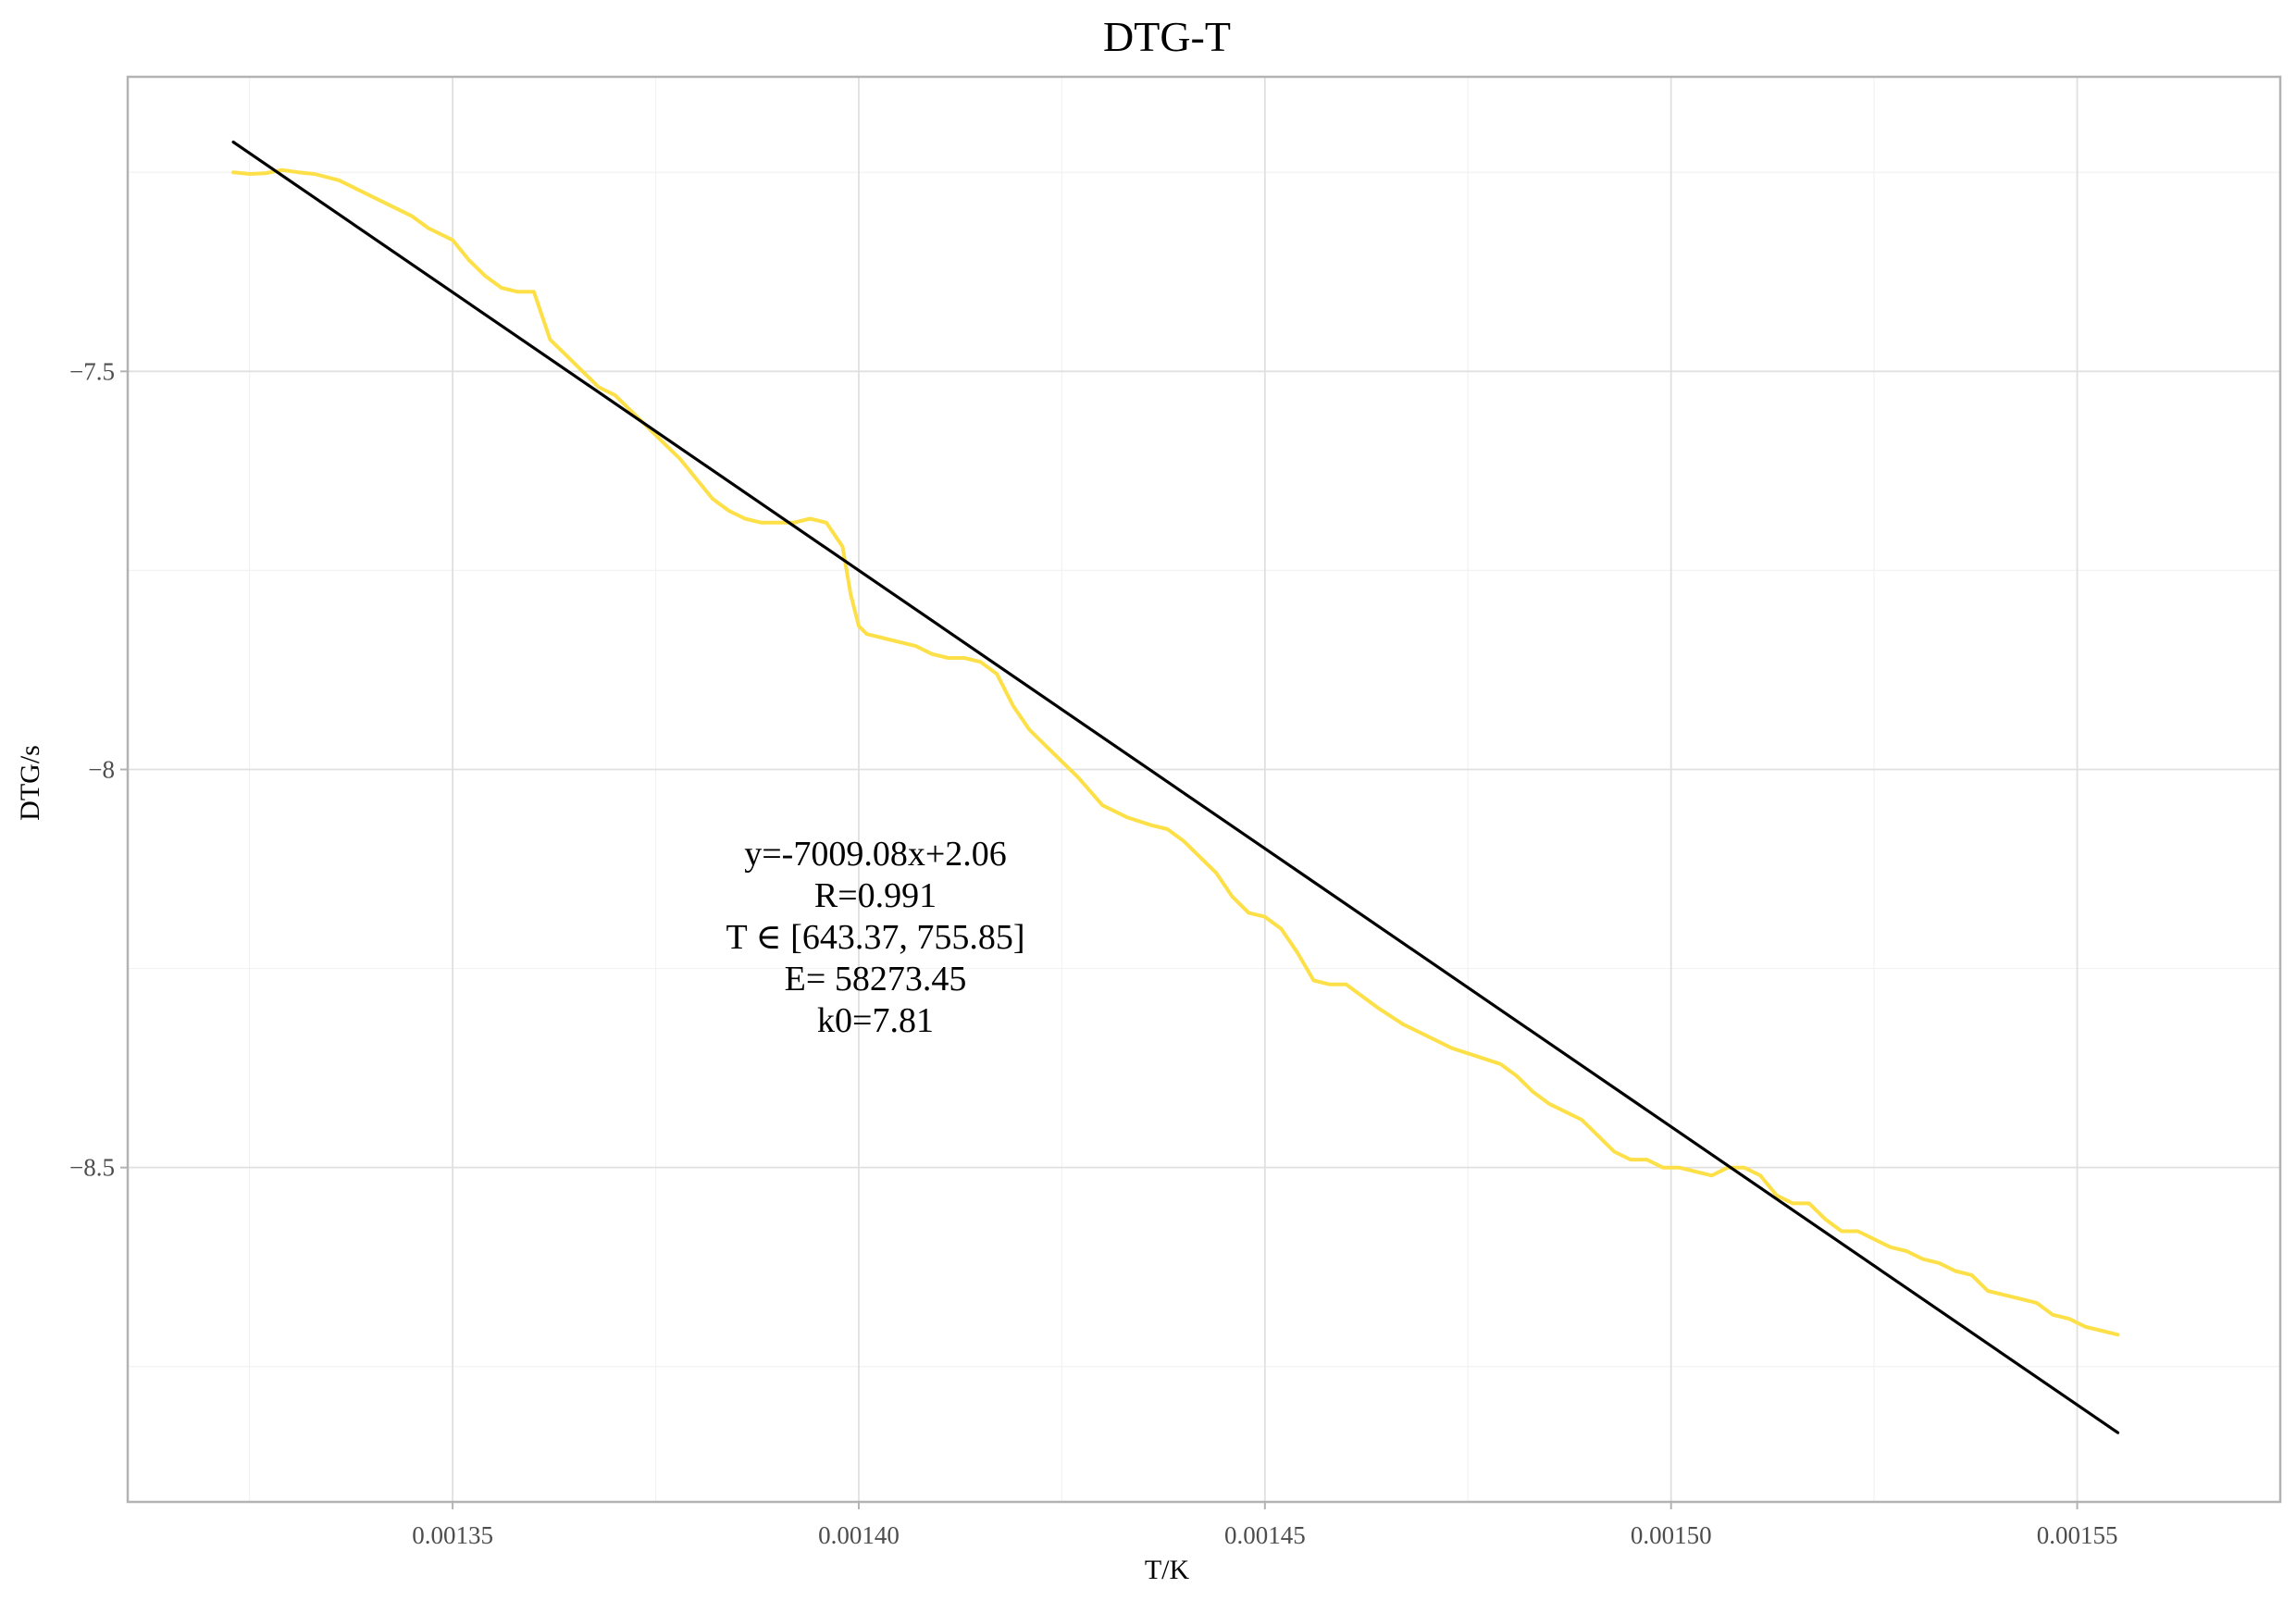  I want to click on x-tick-label: 0.00150, so click(1672, 1535).